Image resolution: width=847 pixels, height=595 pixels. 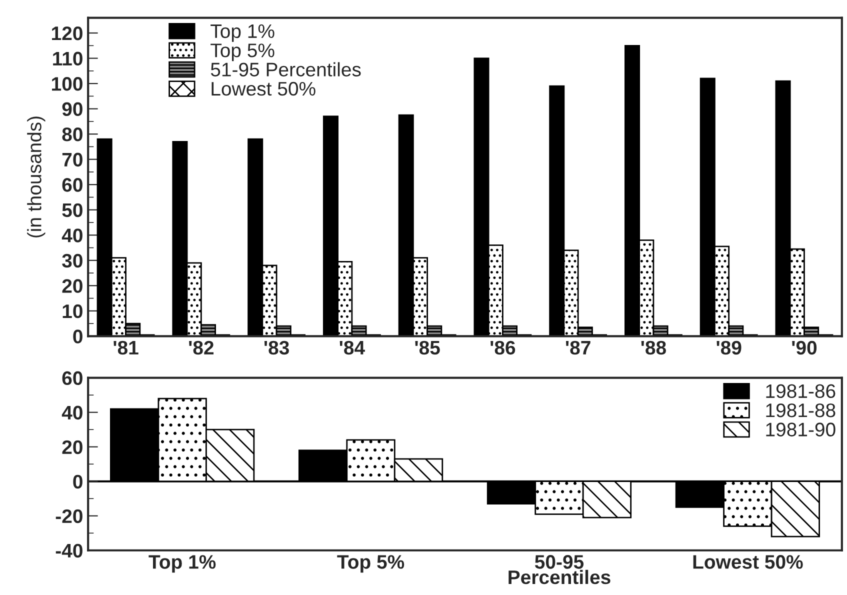 What do you see at coordinates (72, 261) in the screenshot?
I see `y-tick-label: 30` at bounding box center [72, 261].